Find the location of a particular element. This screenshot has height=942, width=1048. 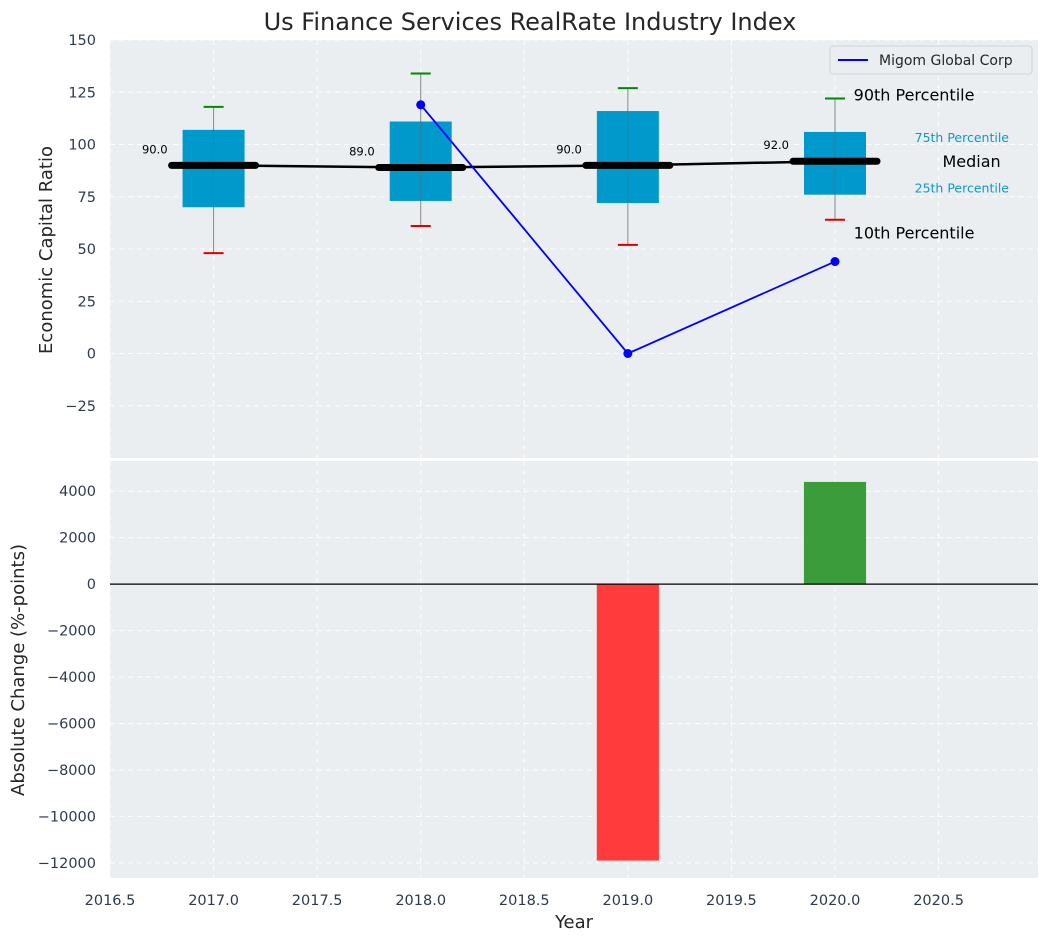

top-y-tick-label: 0 is located at coordinates (91, 355).